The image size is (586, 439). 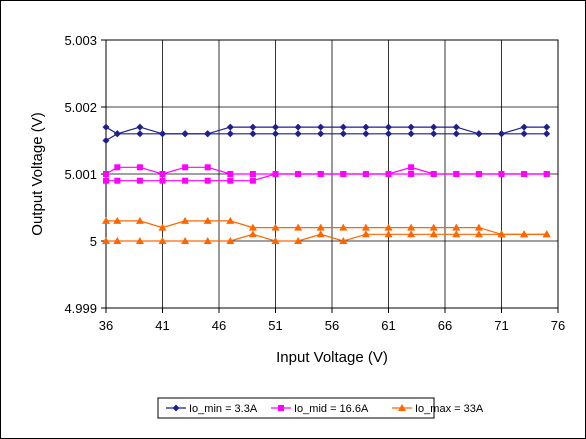 What do you see at coordinates (275, 325) in the screenshot?
I see `x-tick-label: 51` at bounding box center [275, 325].